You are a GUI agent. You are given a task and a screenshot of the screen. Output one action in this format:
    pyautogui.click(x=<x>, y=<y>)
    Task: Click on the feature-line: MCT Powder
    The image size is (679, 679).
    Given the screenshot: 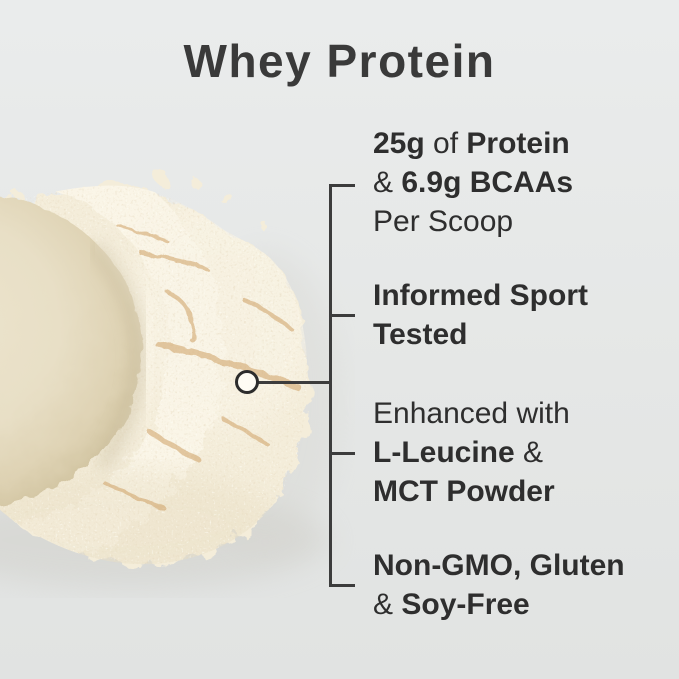 What is the action you would take?
    pyautogui.click(x=471, y=491)
    